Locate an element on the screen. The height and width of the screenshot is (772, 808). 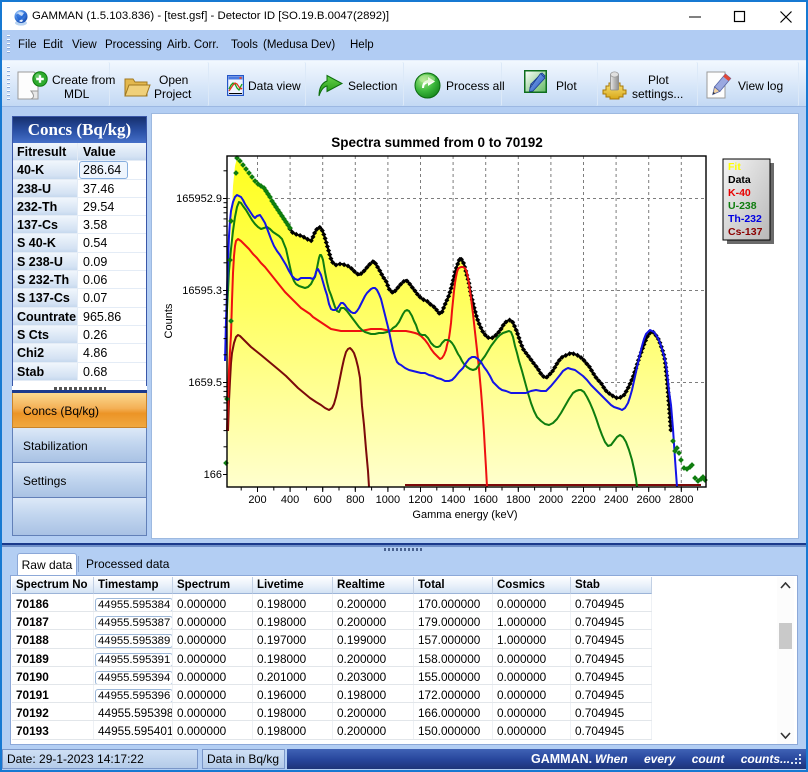
svg-text: 1600 is located at coordinates (485, 500).